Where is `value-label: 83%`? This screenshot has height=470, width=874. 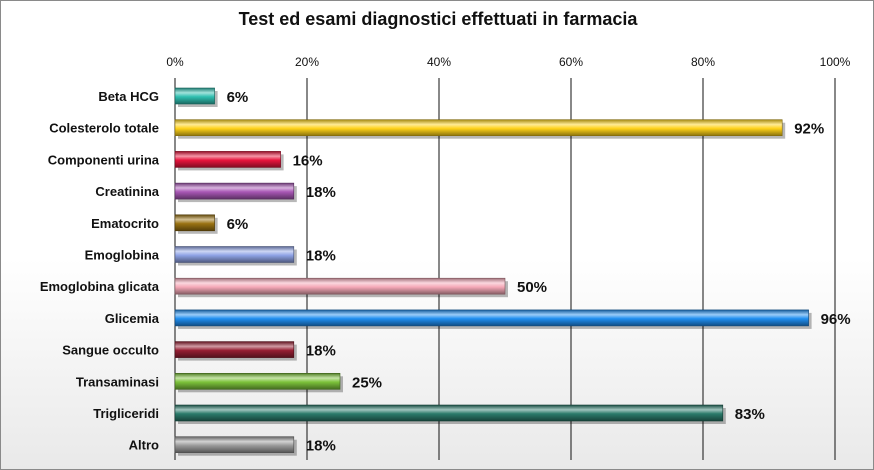
value-label: 83% is located at coordinates (750, 414).